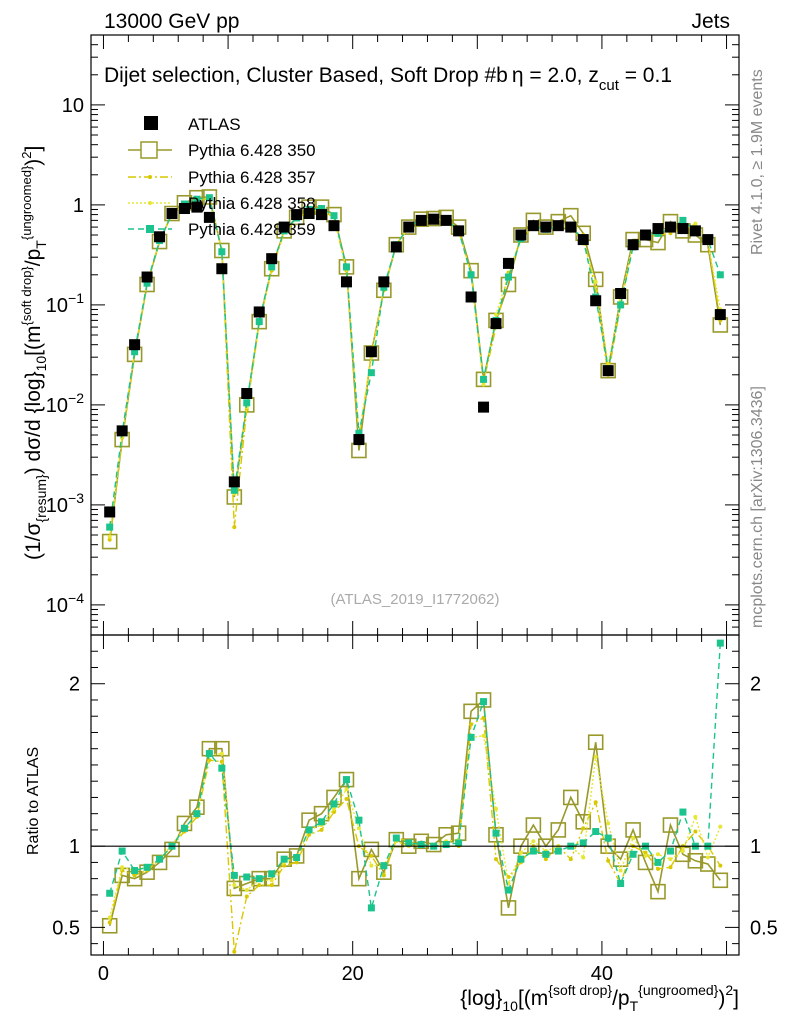 This screenshot has width=786, height=1024. Describe the element at coordinates (78, 206) in the screenshot. I see `y-tick-base: 1` at that location.